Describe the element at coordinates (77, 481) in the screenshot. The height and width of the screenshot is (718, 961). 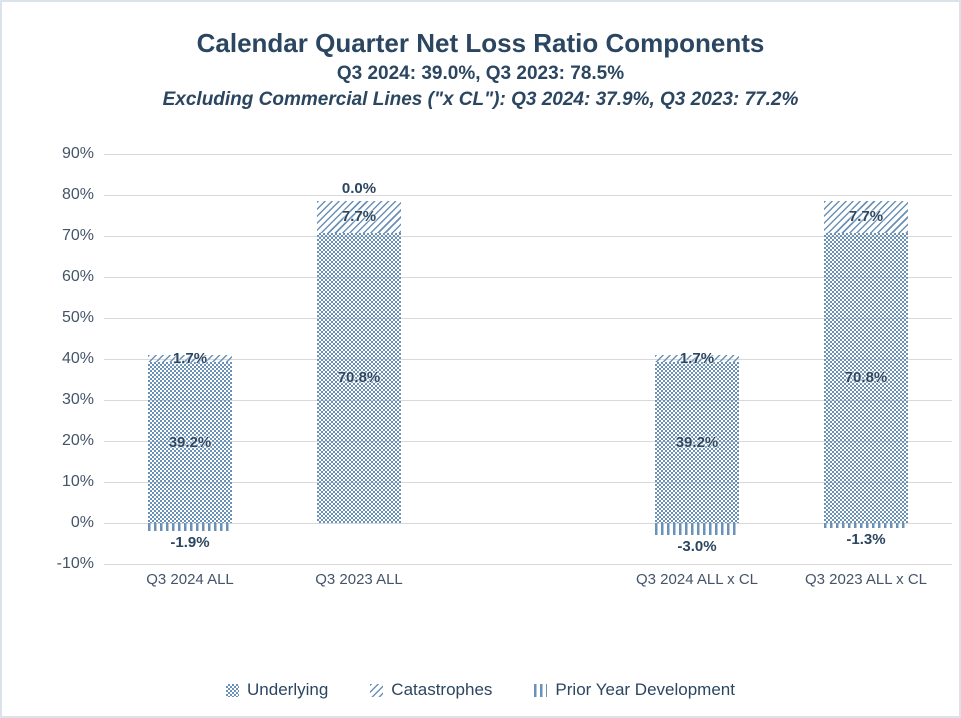
I see `y-axis-tick-label: 10%` at that location.